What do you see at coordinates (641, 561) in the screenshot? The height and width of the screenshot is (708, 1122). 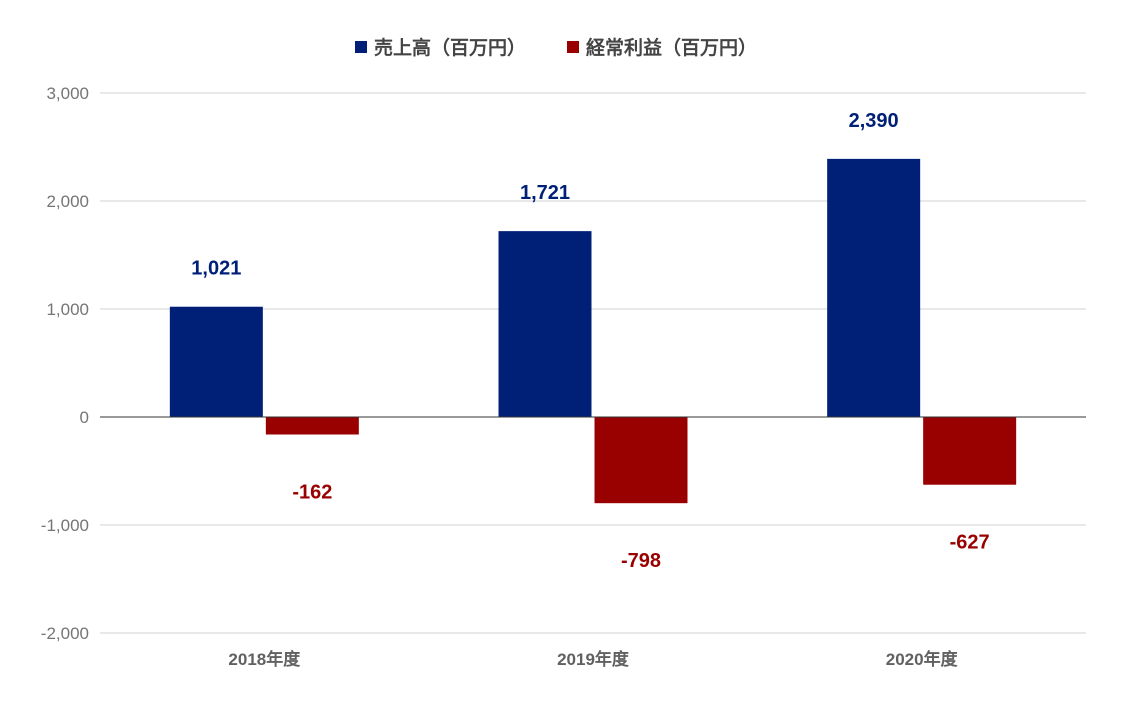 I see `data-label: -798` at bounding box center [641, 561].